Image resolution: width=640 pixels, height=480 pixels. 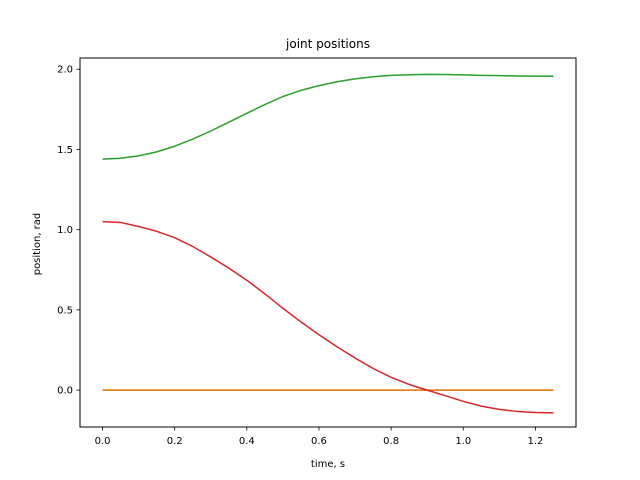 What do you see at coordinates (65, 70) in the screenshot?
I see `y-tick-label: 2.0` at bounding box center [65, 70].